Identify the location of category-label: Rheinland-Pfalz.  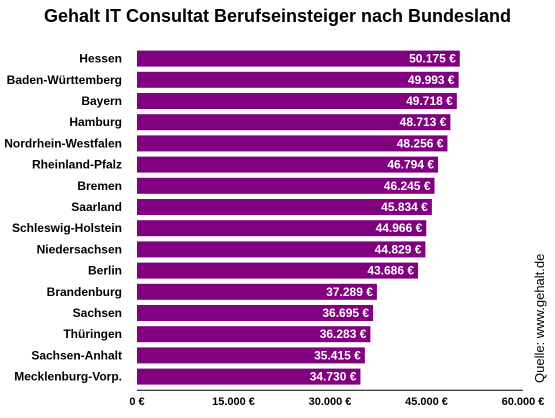
(77, 165).